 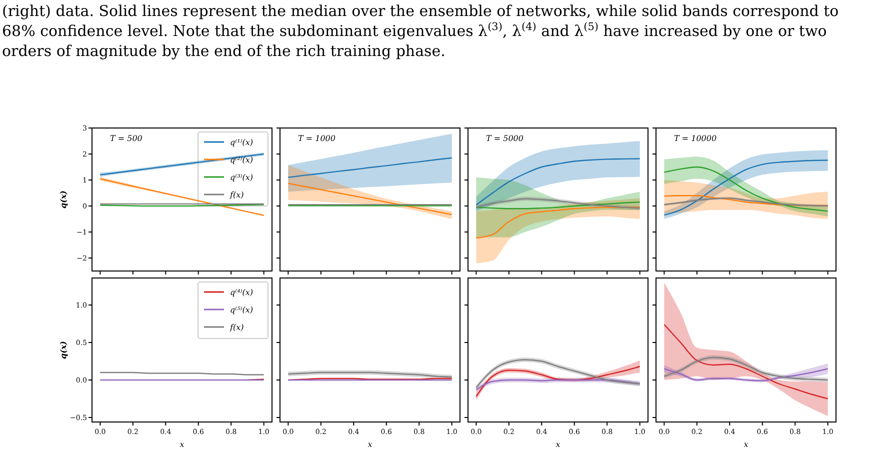 I want to click on text: T = 1000, so click(x=317, y=138).